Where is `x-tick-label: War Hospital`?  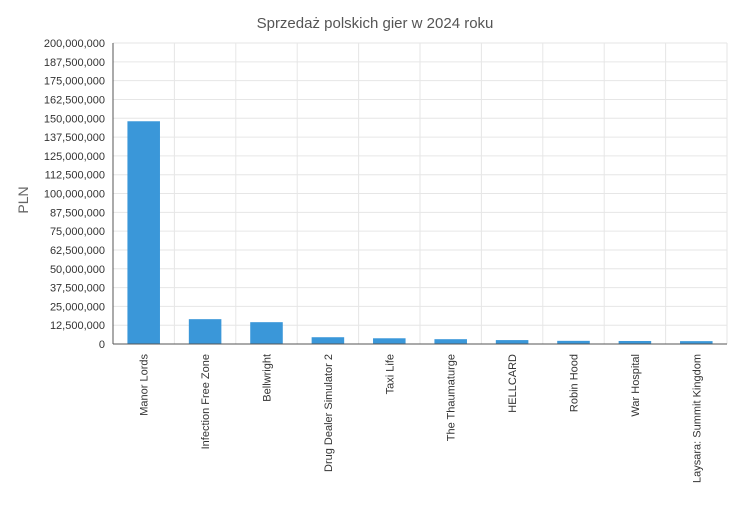
x-tick-label: War Hospital is located at coordinates (636, 385).